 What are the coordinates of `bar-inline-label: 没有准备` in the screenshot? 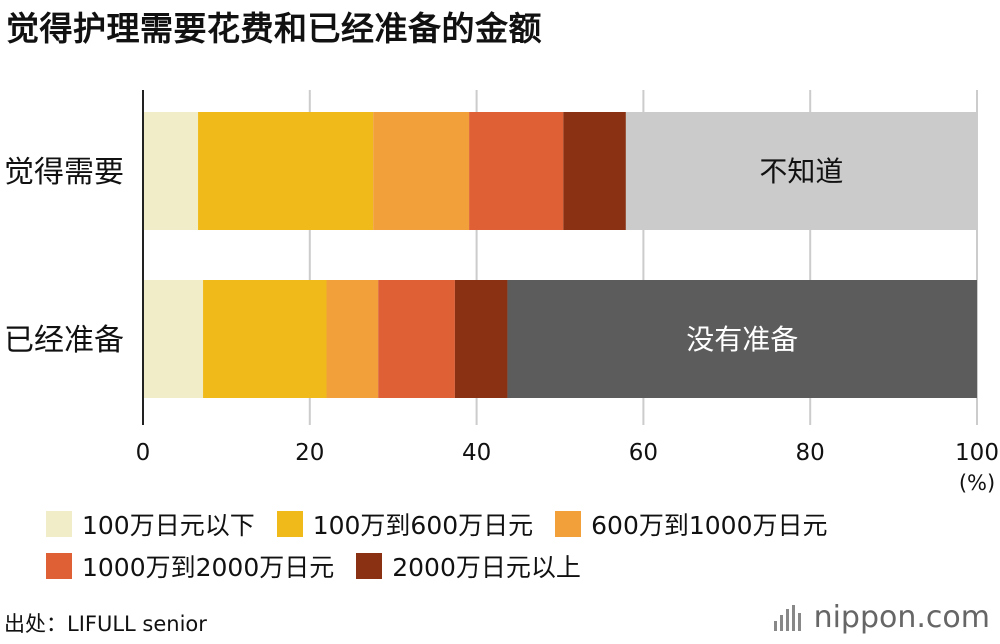 It's located at (742, 339).